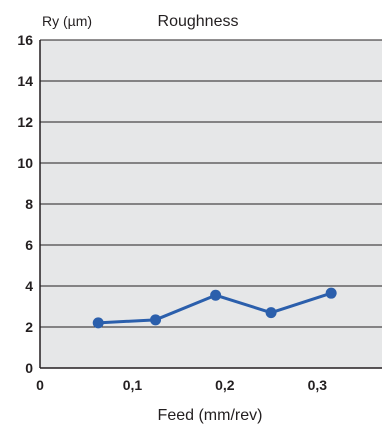 The image size is (382, 434). Describe the element at coordinates (318, 385) in the screenshot. I see `x-tick-label: 0,3` at that location.